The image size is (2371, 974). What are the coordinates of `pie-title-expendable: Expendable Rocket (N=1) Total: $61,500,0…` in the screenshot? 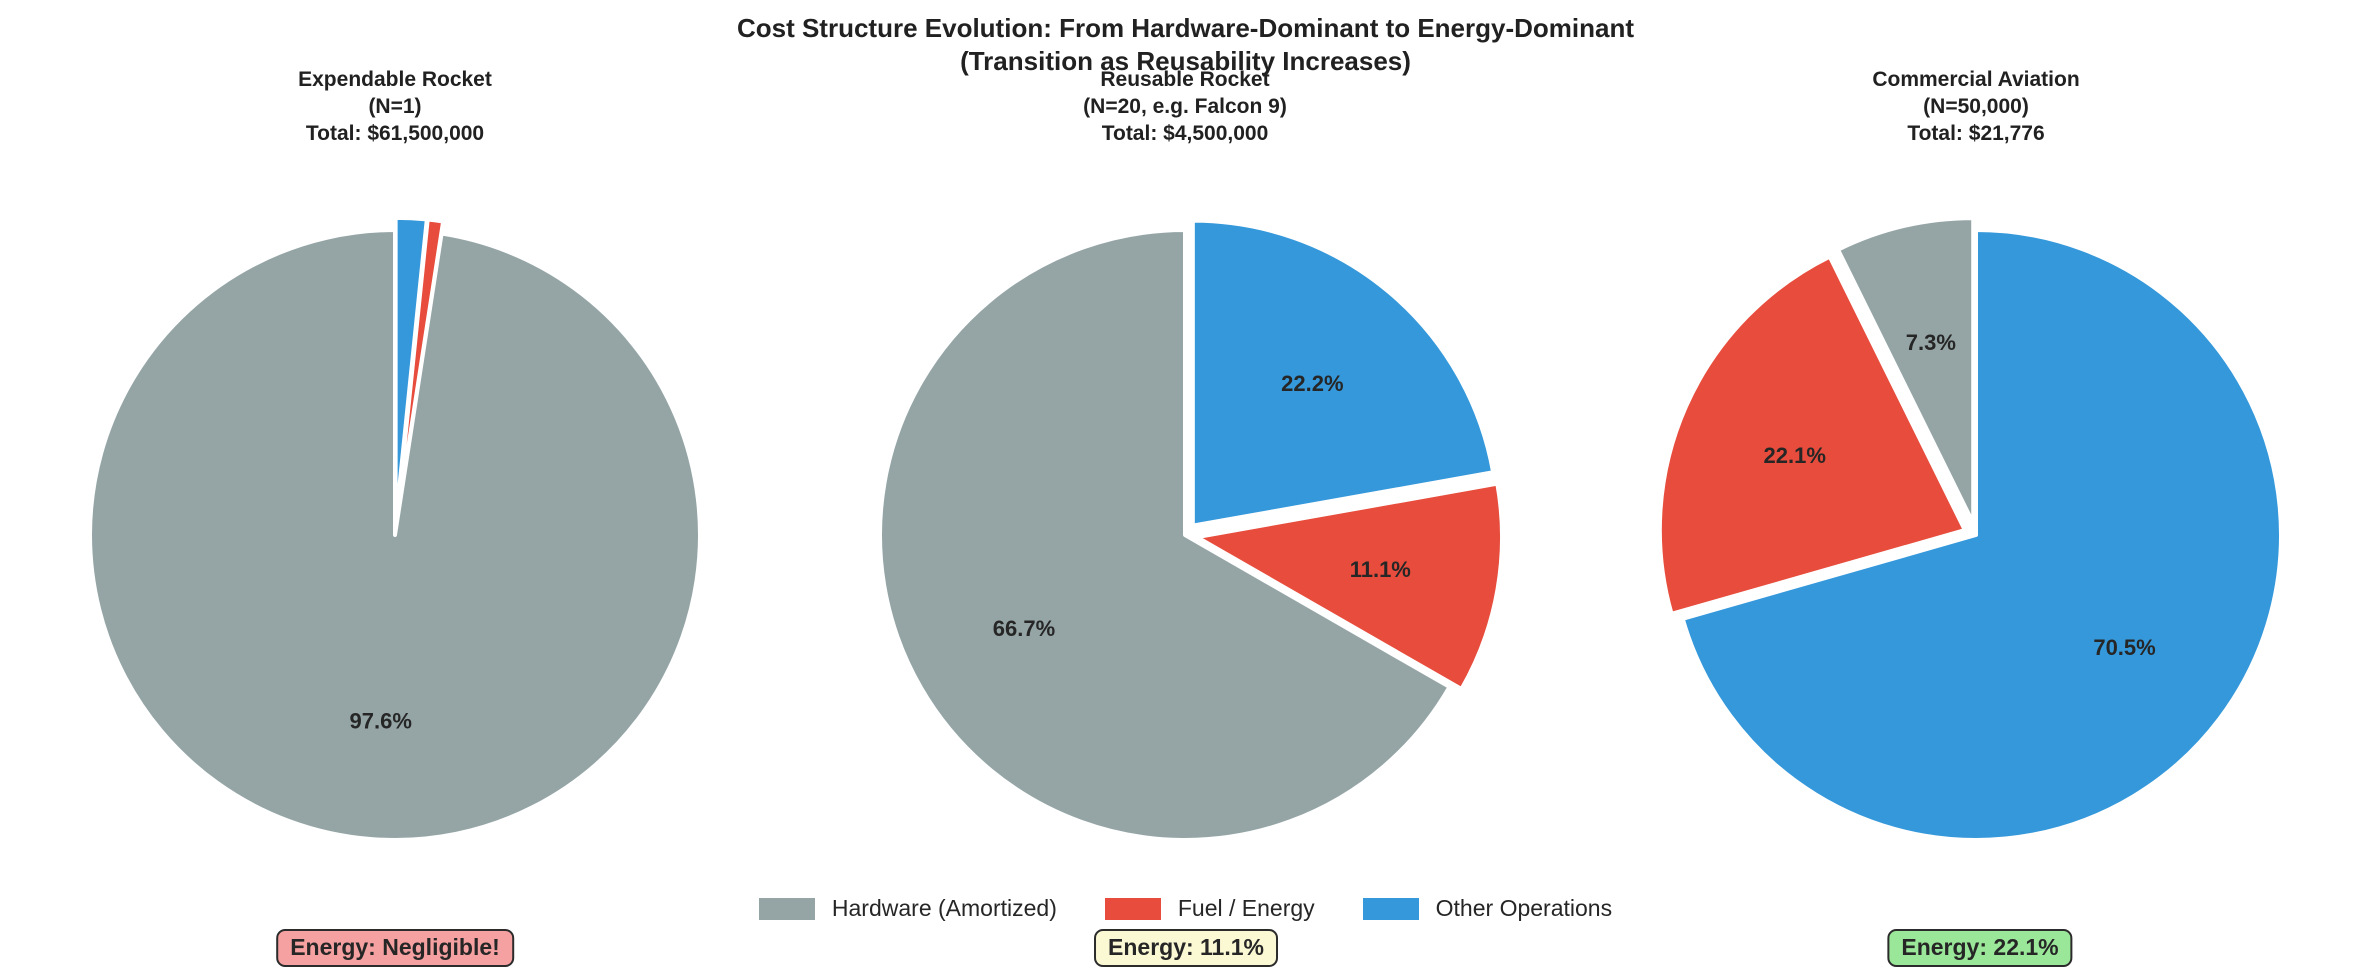 It's located at (395, 106).